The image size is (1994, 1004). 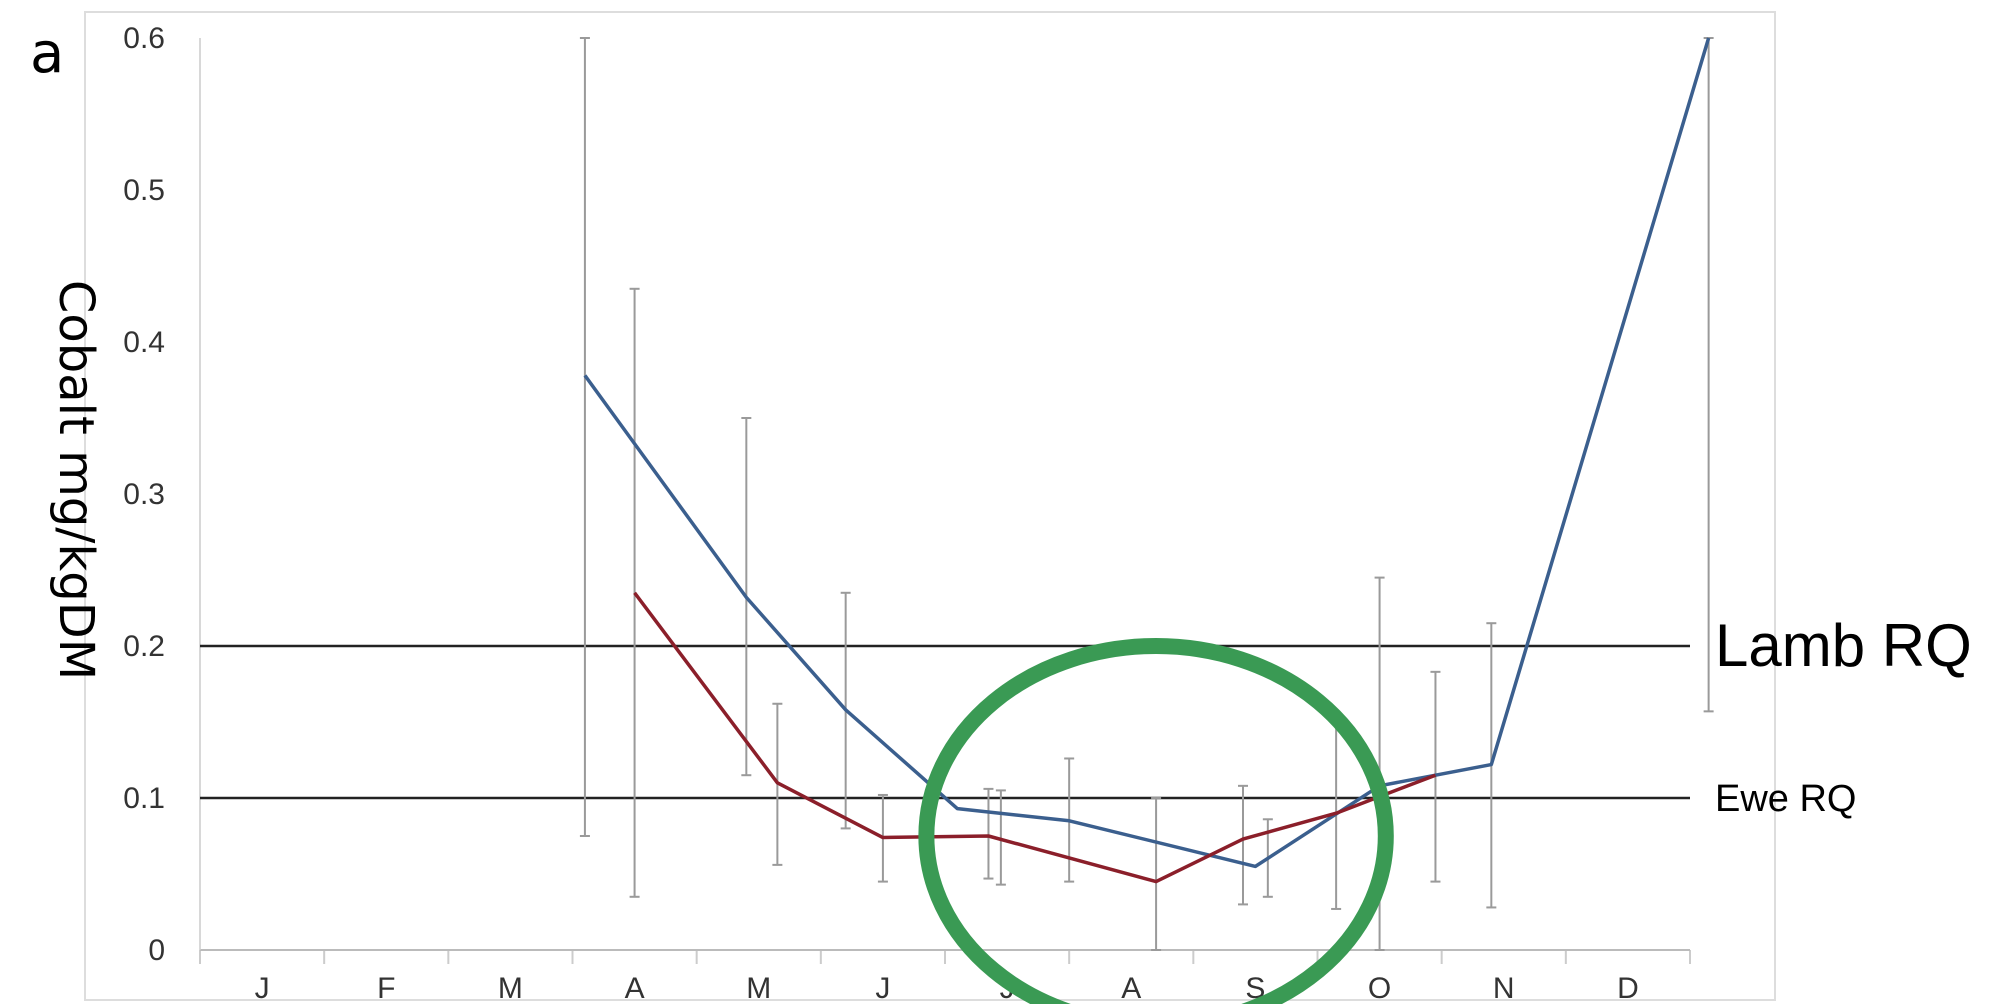 What do you see at coordinates (144, 646) in the screenshot?
I see `y-tick-label: 0.2` at bounding box center [144, 646].